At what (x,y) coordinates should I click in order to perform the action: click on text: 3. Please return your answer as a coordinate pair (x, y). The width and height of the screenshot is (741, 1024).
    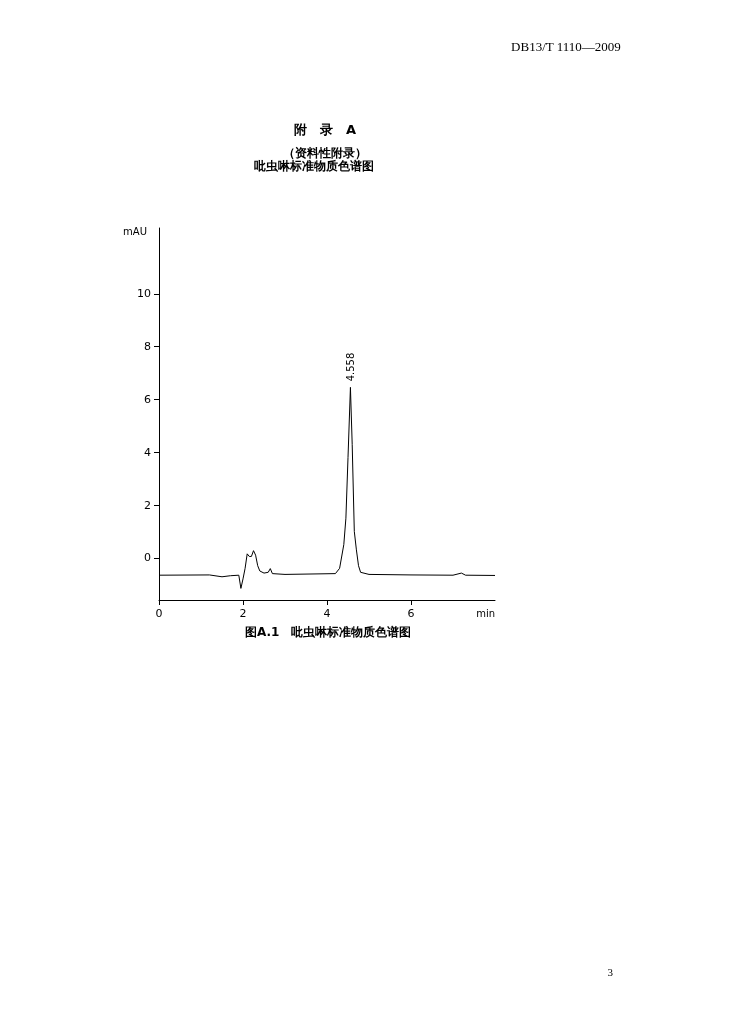
    Looking at the image, I should click on (610, 971).